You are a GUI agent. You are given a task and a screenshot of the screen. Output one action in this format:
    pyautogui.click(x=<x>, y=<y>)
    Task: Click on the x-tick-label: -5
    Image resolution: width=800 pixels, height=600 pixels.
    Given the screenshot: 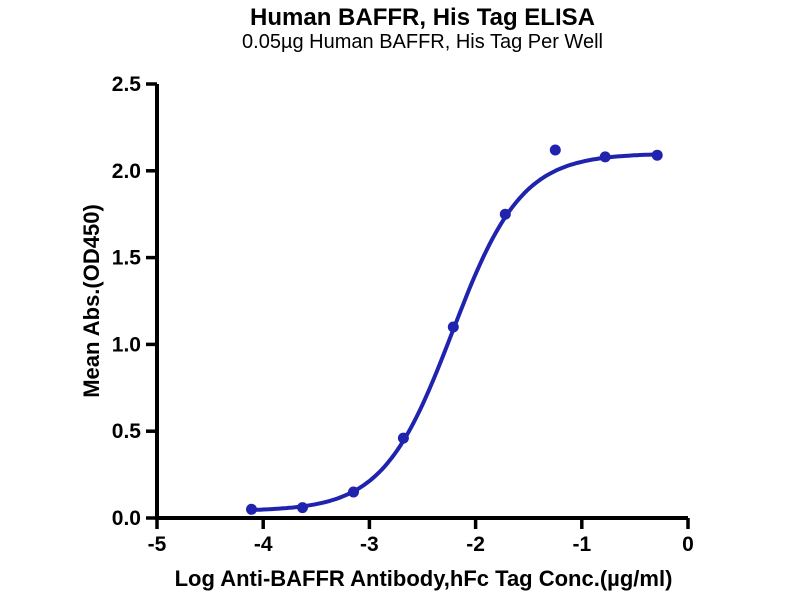 What is the action you would take?
    pyautogui.click(x=157, y=544)
    